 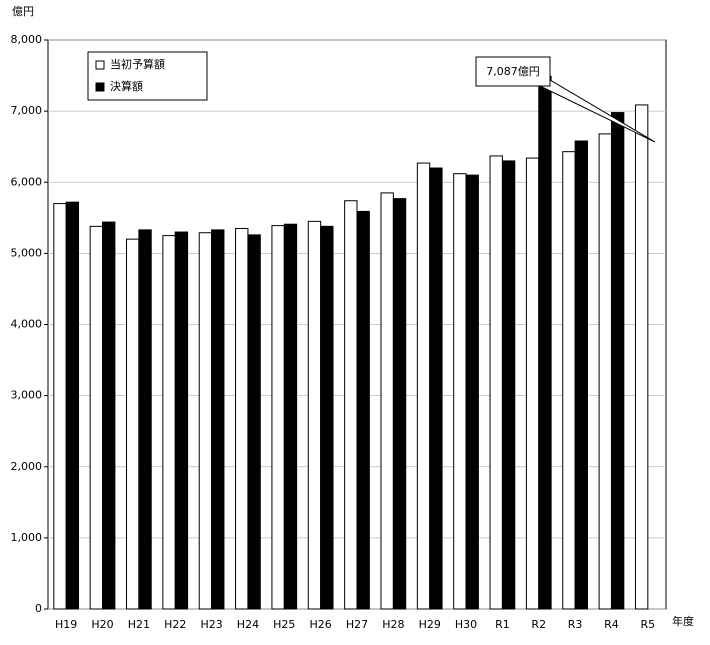 What do you see at coordinates (502, 624) in the screenshot?
I see `x-tick-label: R1` at bounding box center [502, 624].